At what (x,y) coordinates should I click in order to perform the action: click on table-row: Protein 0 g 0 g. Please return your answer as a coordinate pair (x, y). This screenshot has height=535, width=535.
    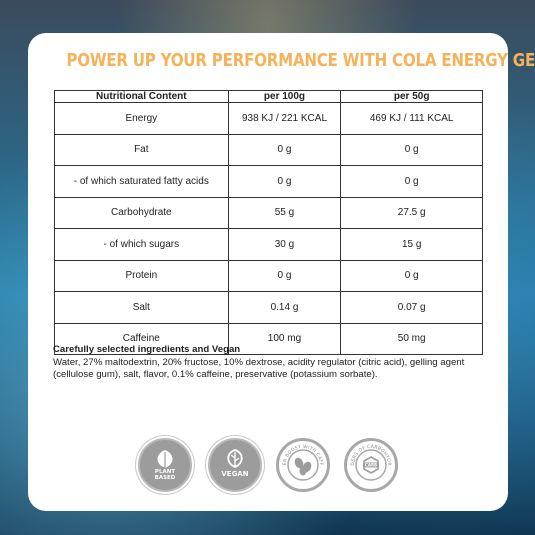
    Looking at the image, I should click on (268, 275).